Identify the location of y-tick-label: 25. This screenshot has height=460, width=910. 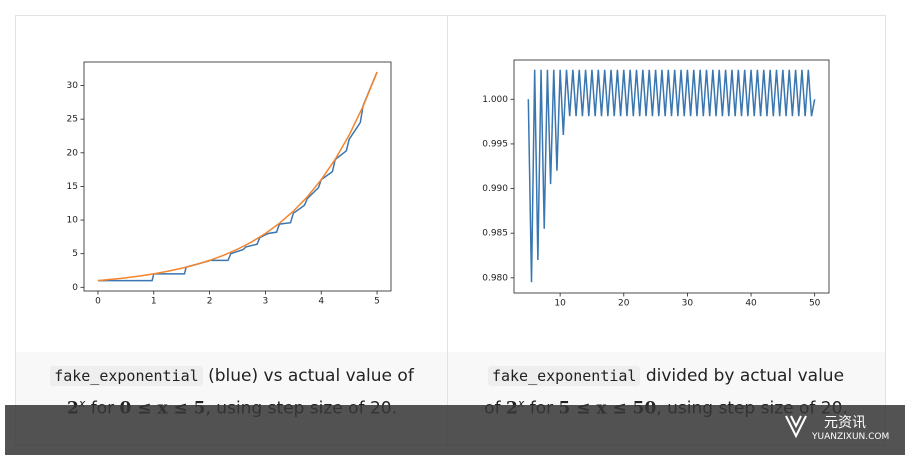
(72, 120).